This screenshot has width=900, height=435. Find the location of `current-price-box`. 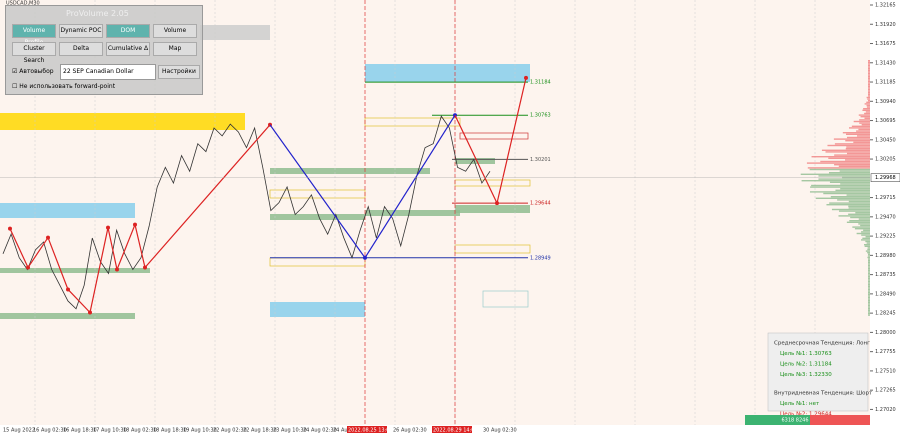

current-price-box is located at coordinates (885, 177).